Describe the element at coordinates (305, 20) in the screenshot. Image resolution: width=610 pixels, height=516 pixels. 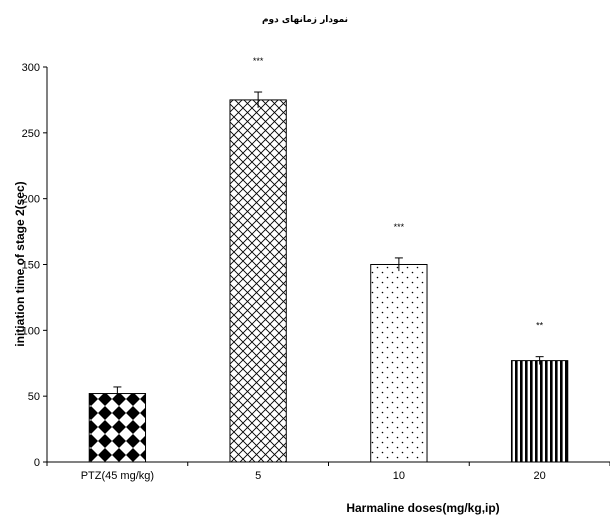
I see `chart-title: نمودار زمانهای دوم` at that location.